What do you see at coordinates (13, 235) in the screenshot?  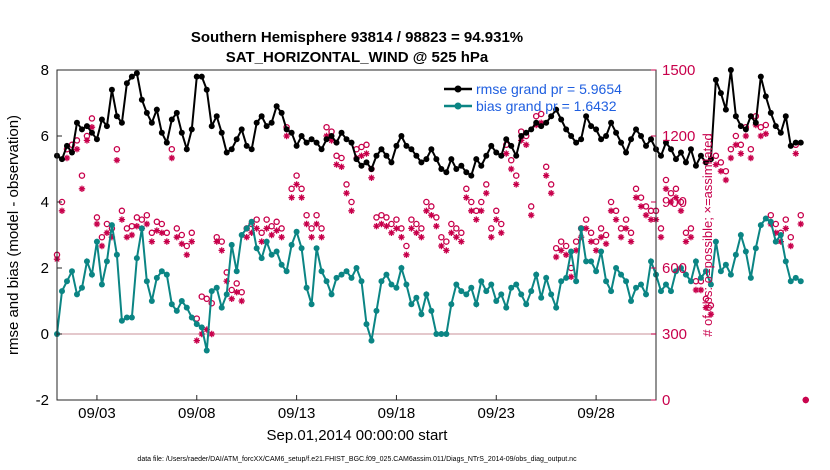 I see `y-axis-label: rmse and bias (model - observation)` at bounding box center [13, 235].